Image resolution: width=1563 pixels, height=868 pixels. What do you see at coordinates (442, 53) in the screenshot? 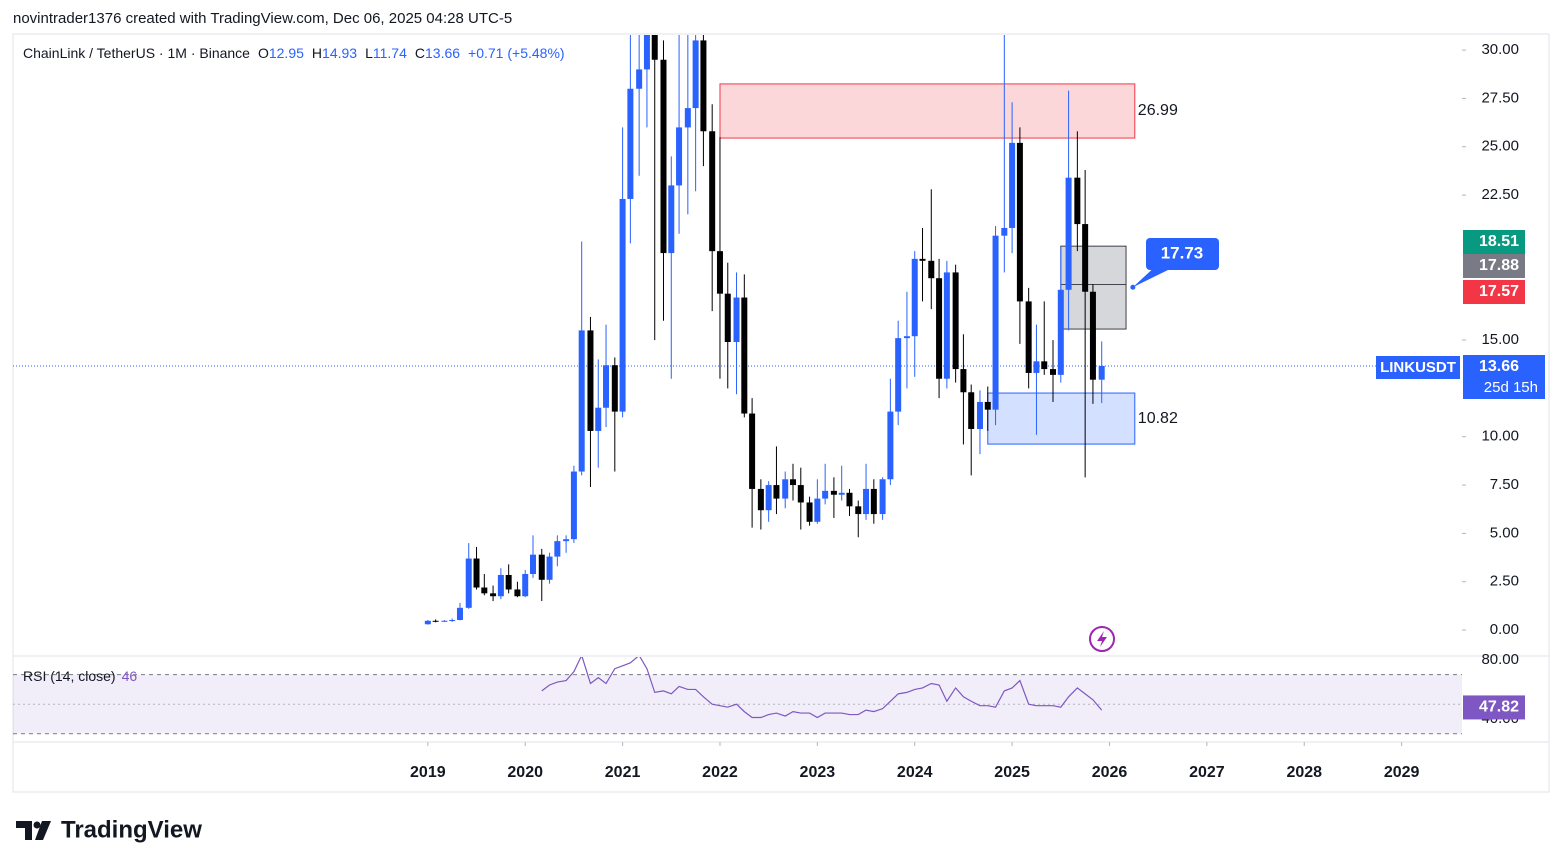
I see `legend-close: 13.66` at bounding box center [442, 53].